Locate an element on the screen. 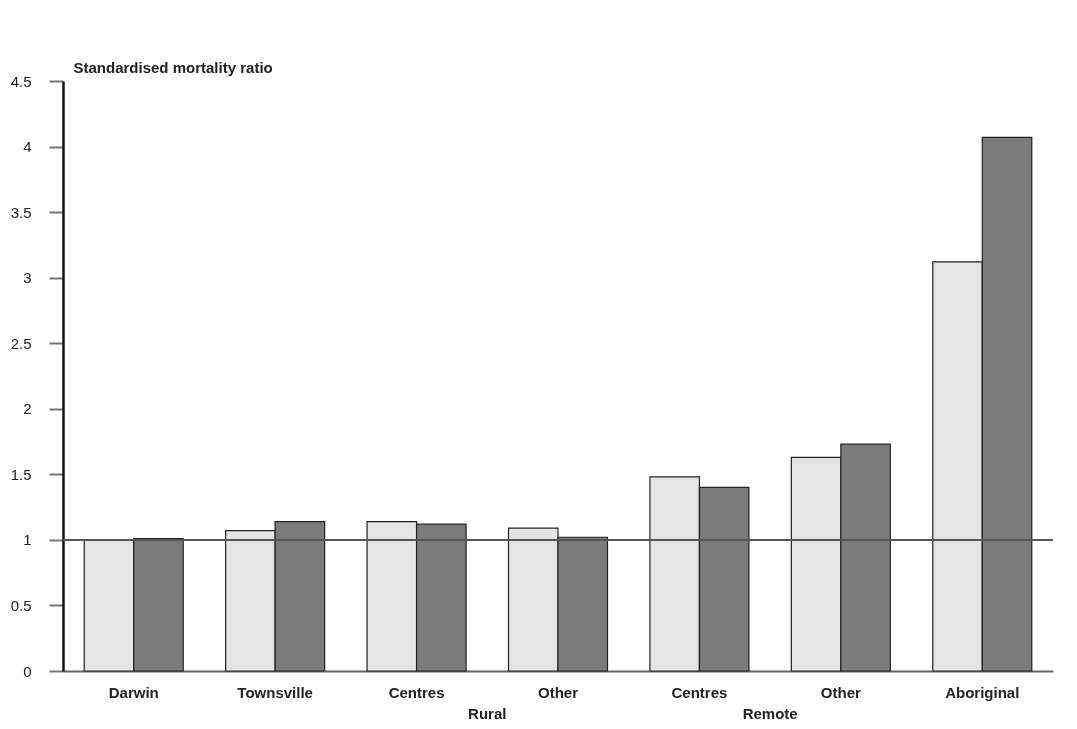 The height and width of the screenshot is (729, 1077). y-tick-label: 4.5 is located at coordinates (21, 81).